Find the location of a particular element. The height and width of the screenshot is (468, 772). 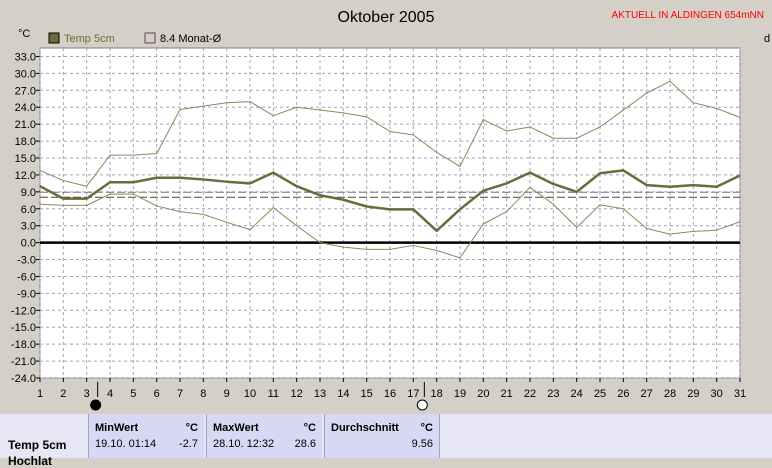

stat-min: MinWert °C 19.10. 01:14 -2.7 is located at coordinates (146, 436).